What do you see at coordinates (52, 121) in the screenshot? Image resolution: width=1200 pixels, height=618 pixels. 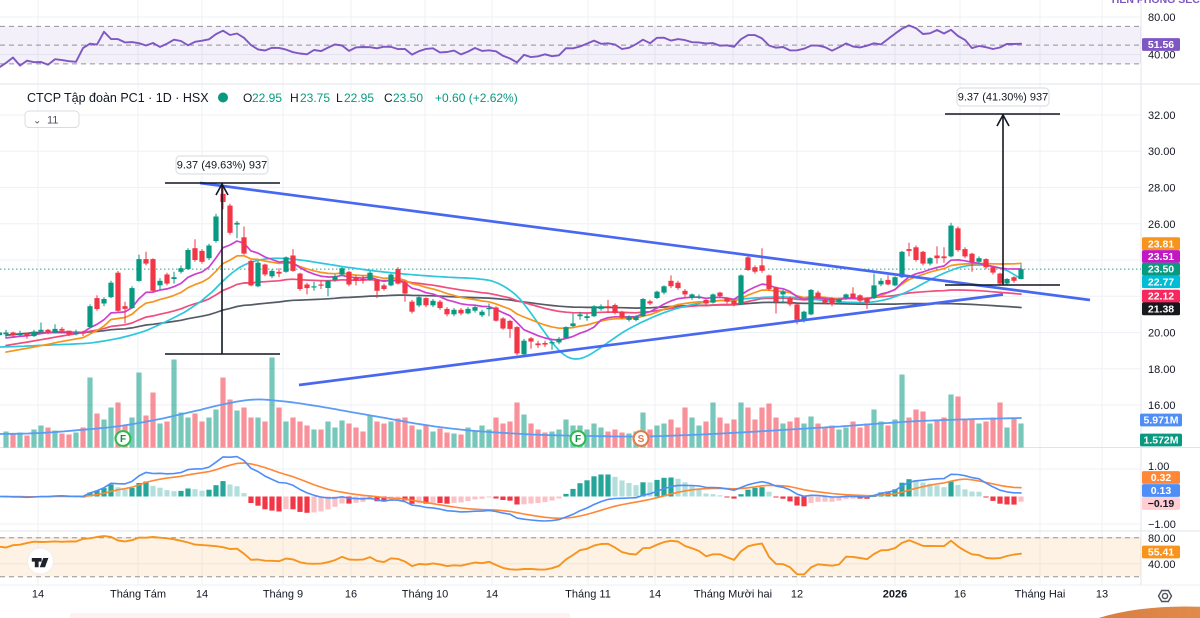 I see `svg-text: 11` at bounding box center [52, 121].